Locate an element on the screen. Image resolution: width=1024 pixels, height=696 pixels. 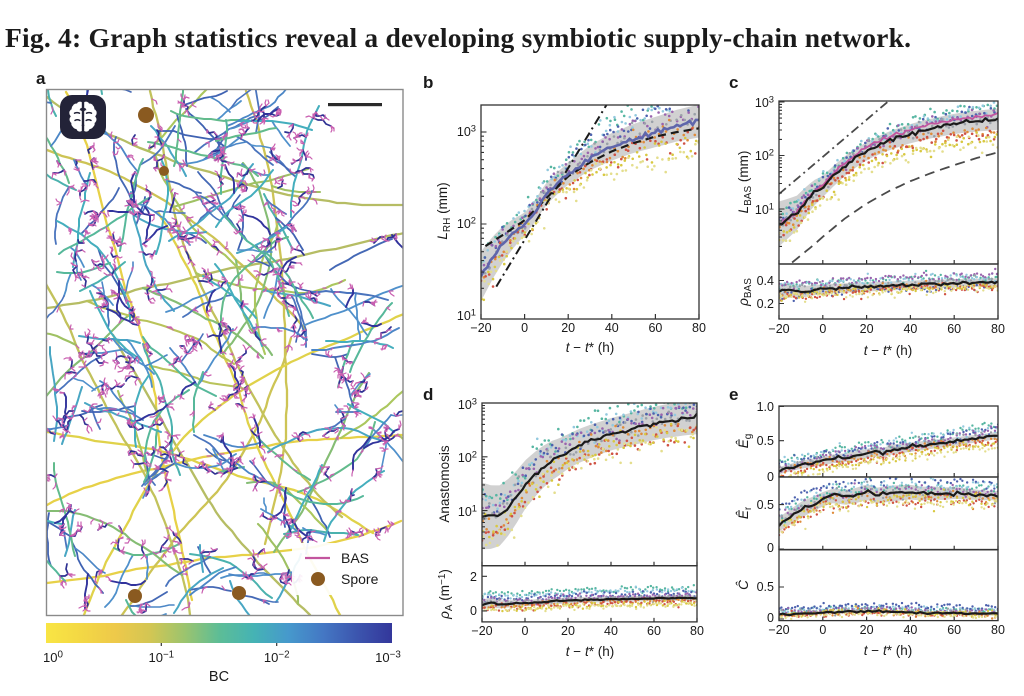
svg-text: d is located at coordinates (428, 394).